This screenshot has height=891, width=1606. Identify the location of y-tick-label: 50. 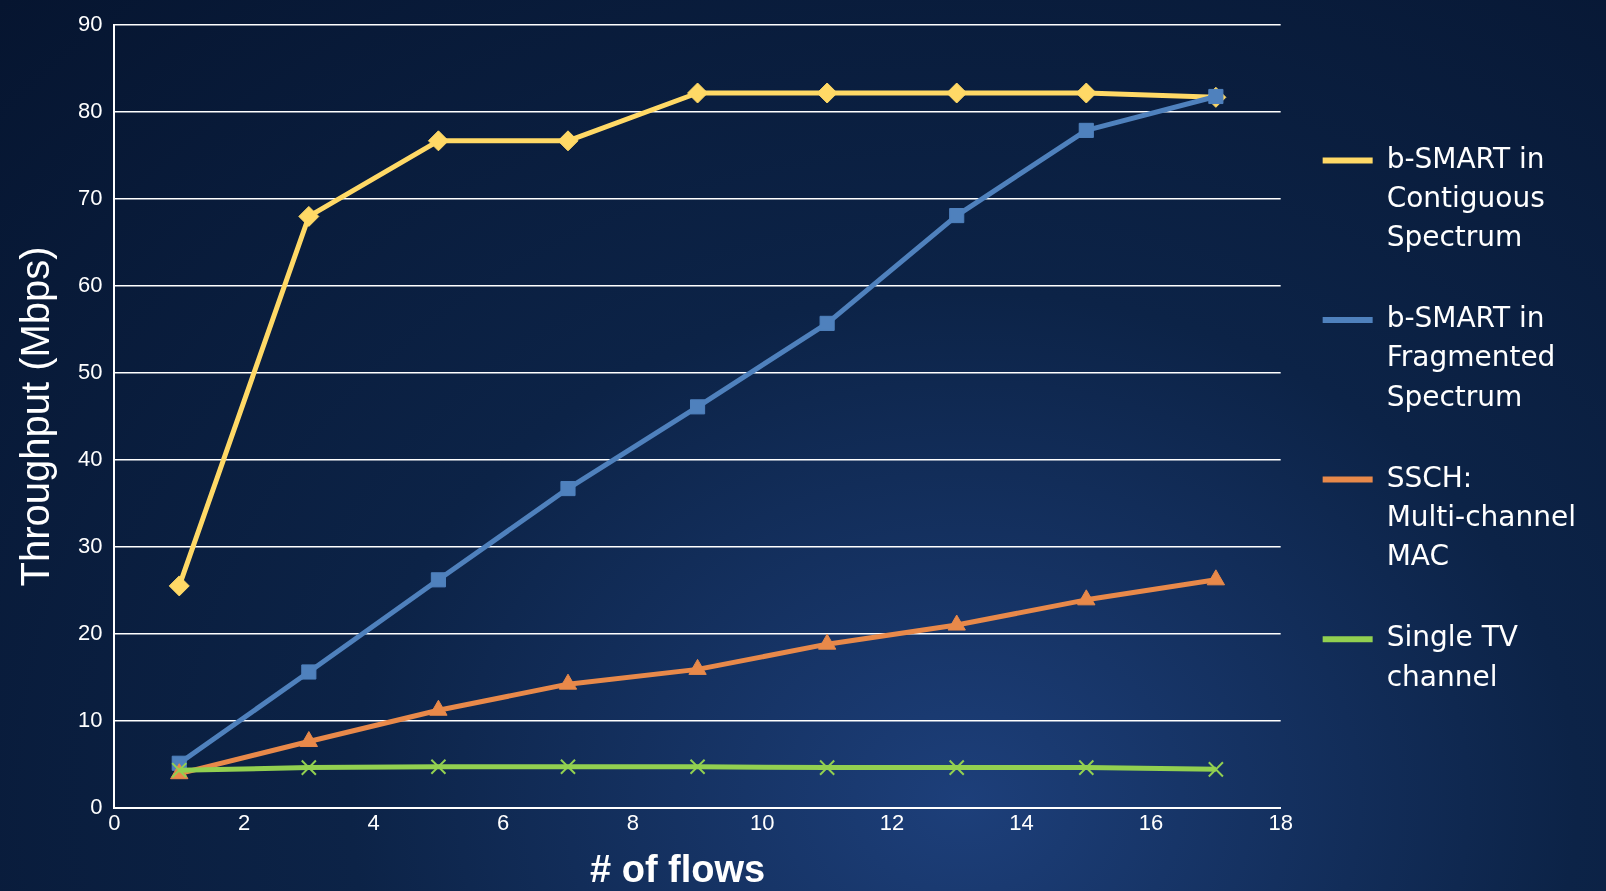
(90, 371).